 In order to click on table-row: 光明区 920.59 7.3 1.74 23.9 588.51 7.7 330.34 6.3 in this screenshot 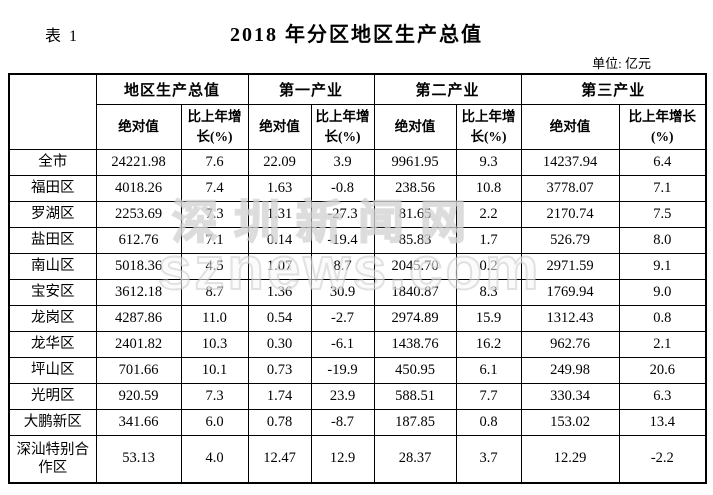, I will do `click(357, 396)`.